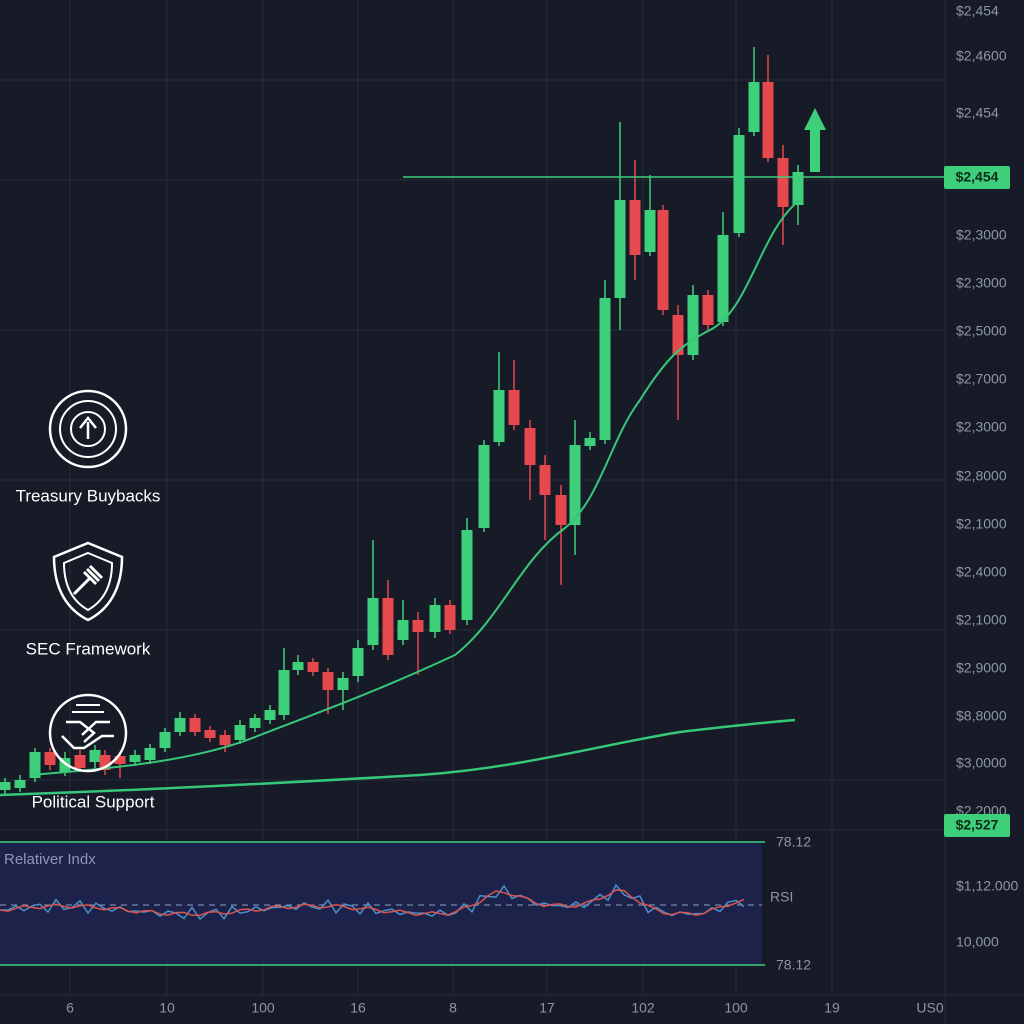  Describe the element at coordinates (981, 56) in the screenshot. I see `price-axis-label: $2,4600` at that location.